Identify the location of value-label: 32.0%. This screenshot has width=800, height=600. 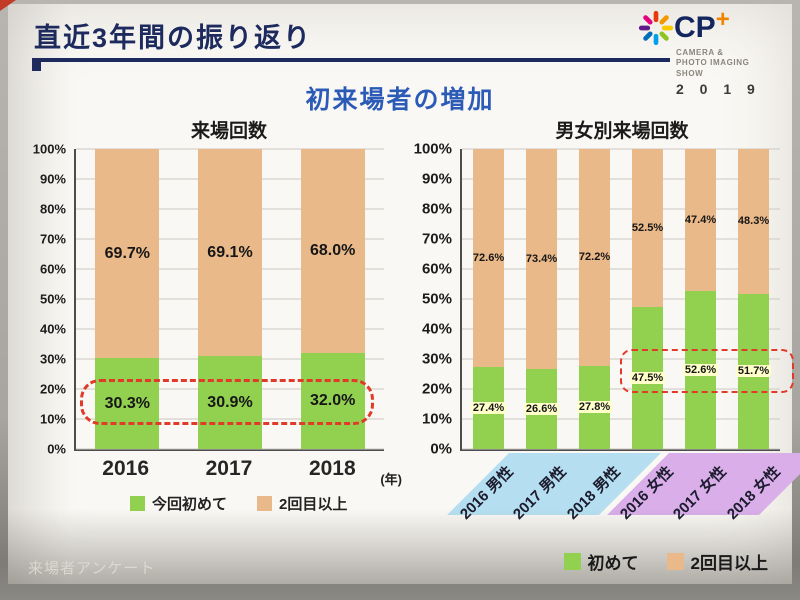
(332, 400).